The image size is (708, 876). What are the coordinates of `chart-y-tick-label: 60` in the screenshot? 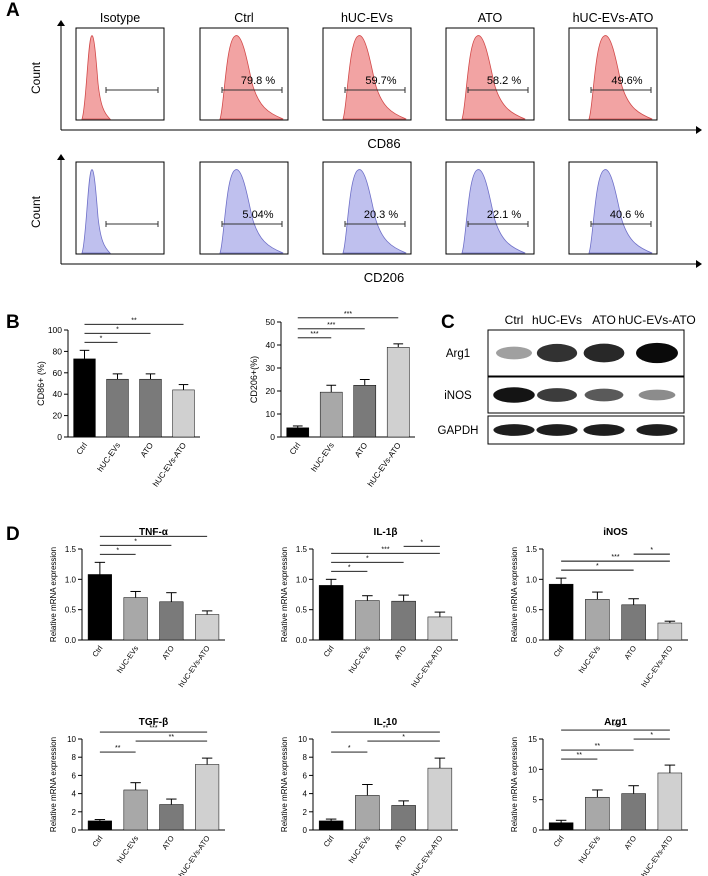 It's located at (58, 373).